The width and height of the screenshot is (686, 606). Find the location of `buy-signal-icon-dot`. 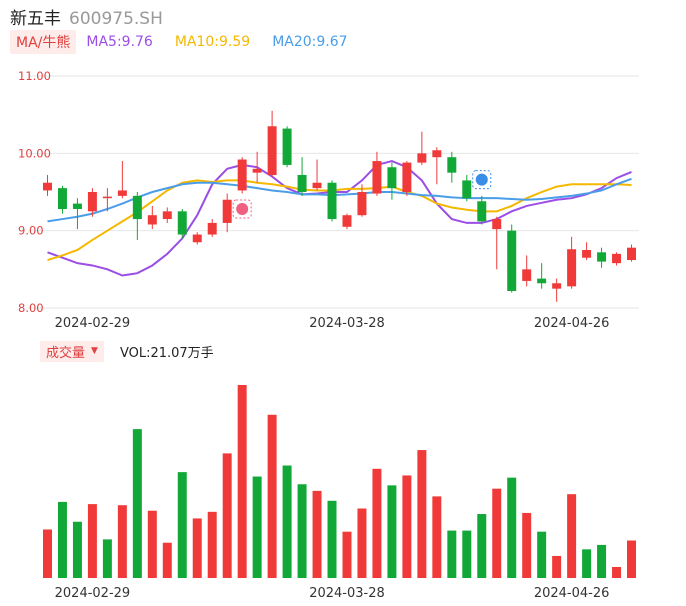

buy-signal-icon-dot is located at coordinates (481, 179).